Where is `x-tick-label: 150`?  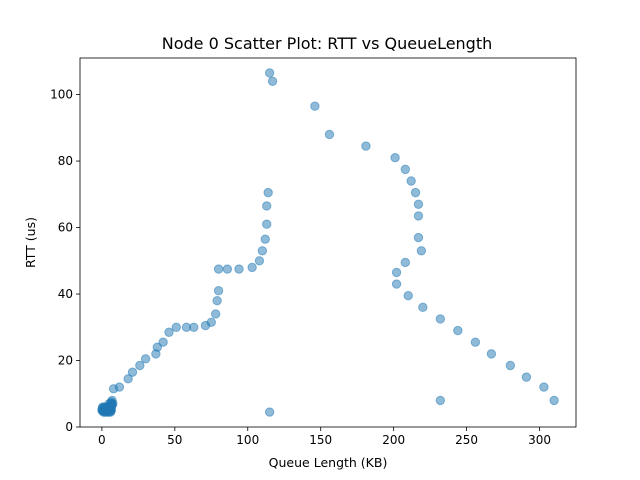
x-tick-label: 150 is located at coordinates (320, 440).